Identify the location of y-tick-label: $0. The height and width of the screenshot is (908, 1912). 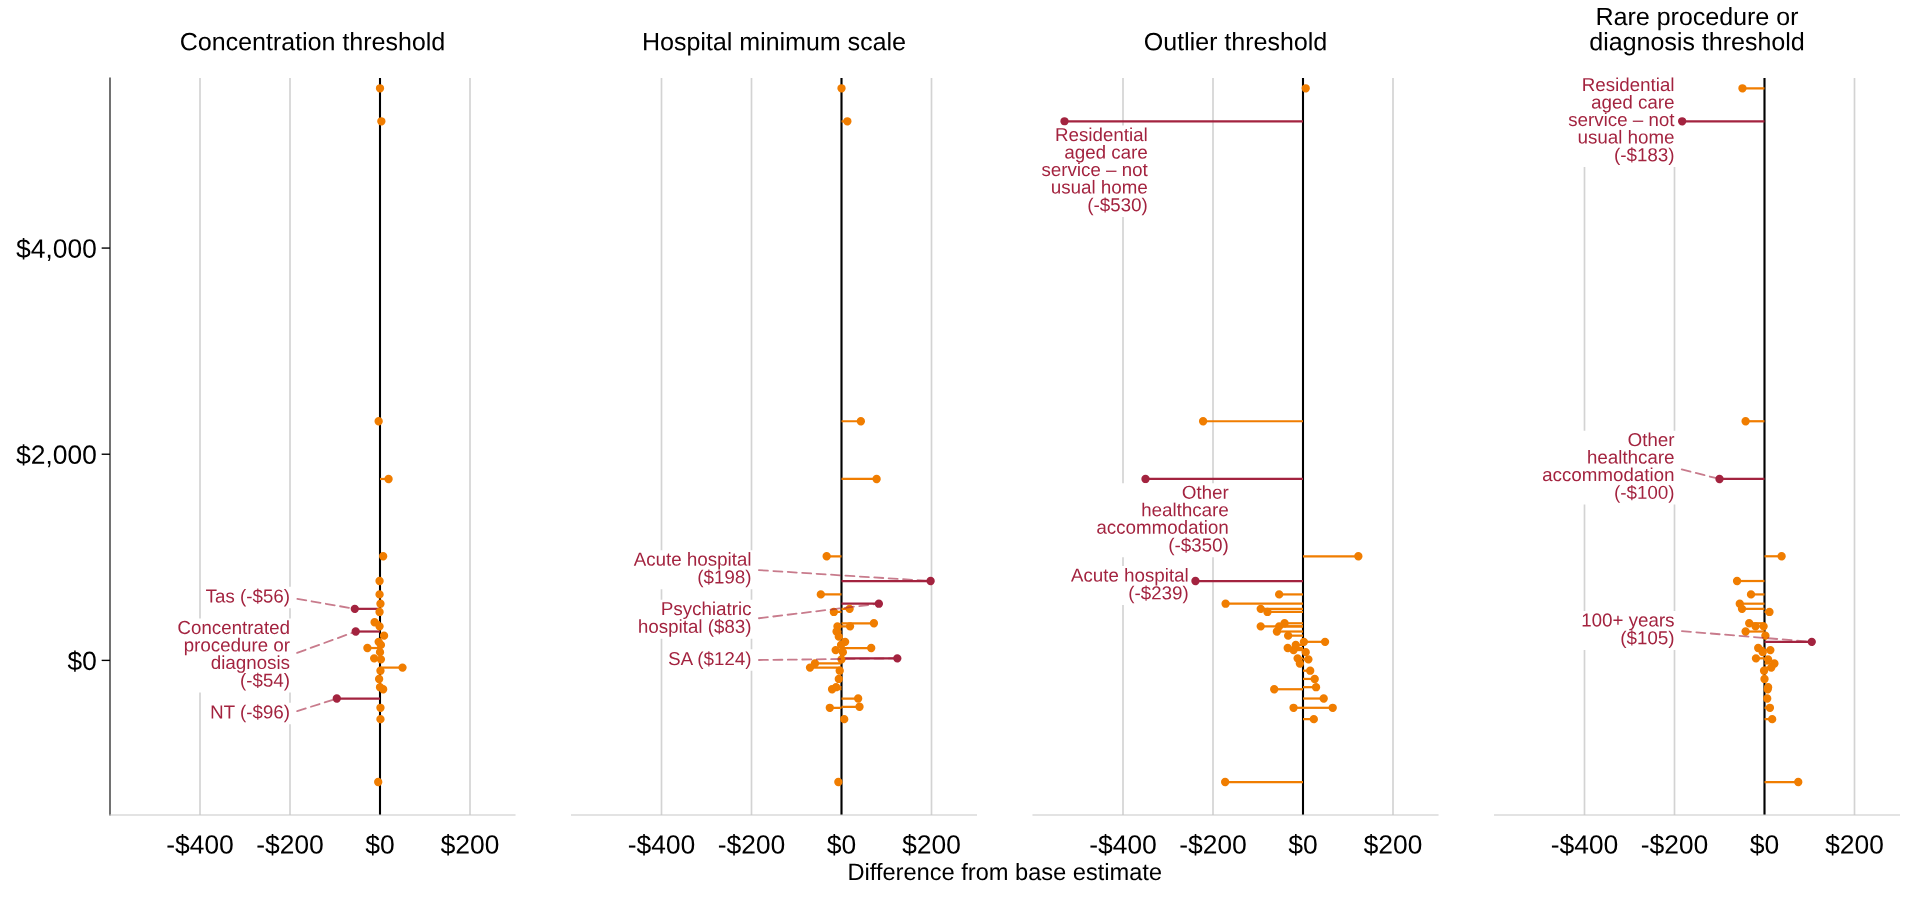
(81, 661).